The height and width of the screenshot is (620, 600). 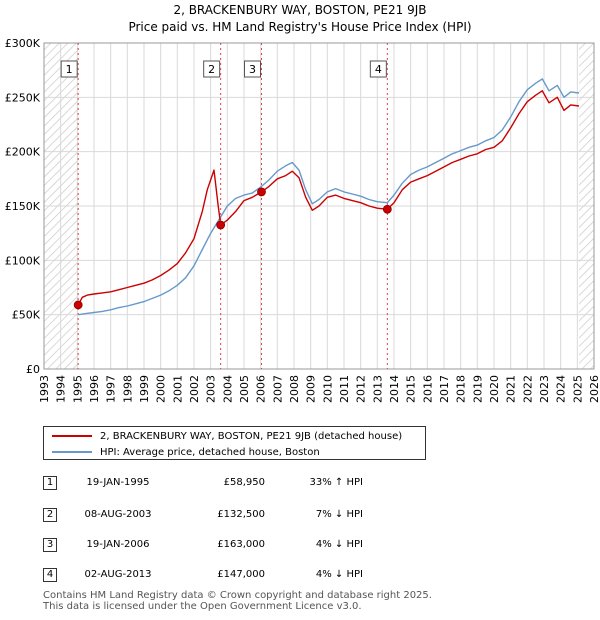 I want to click on y-tick-label: £250K, so click(x=23, y=97).